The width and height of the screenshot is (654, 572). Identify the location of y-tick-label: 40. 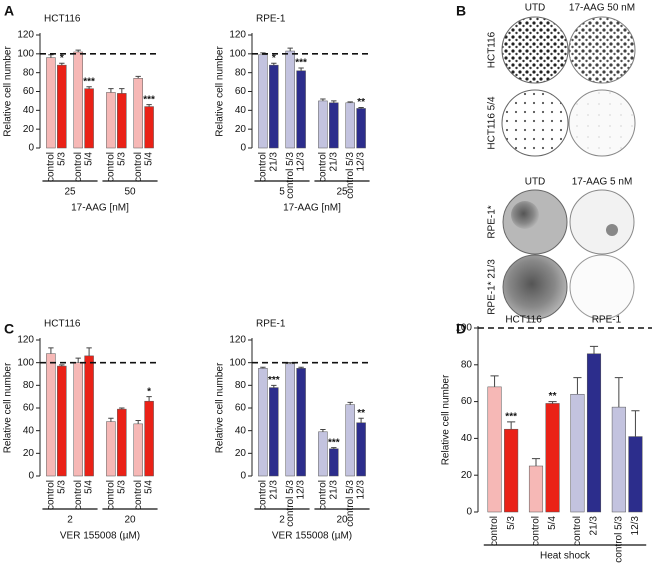
(467, 438).